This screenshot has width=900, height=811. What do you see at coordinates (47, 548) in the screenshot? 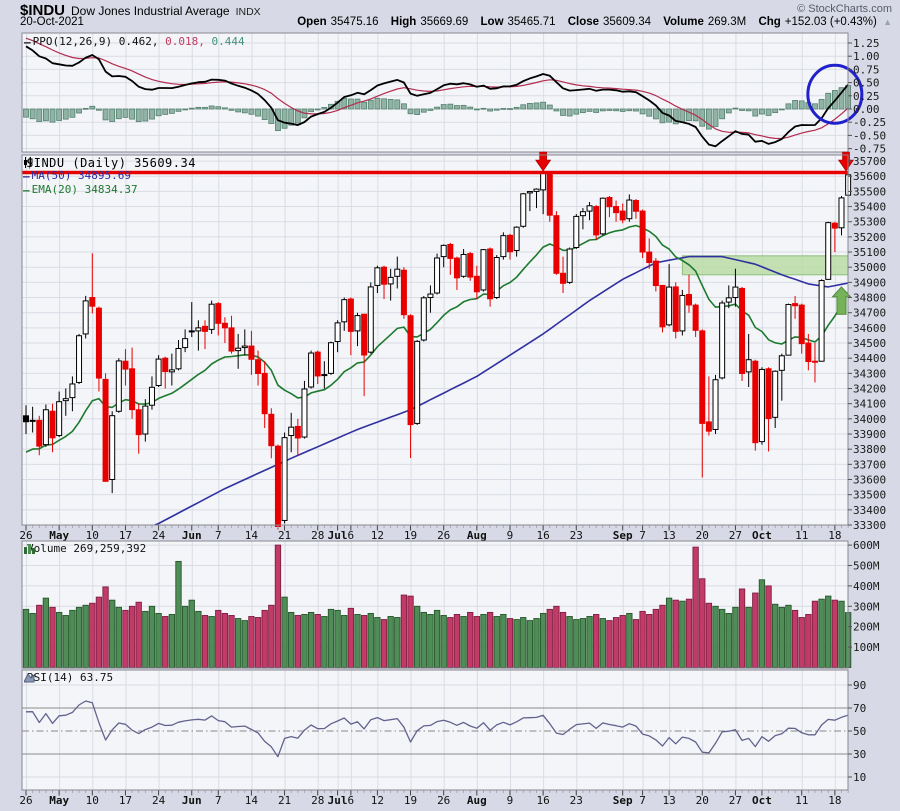
I see `volume-legend-label: Volume` at bounding box center [47, 548].